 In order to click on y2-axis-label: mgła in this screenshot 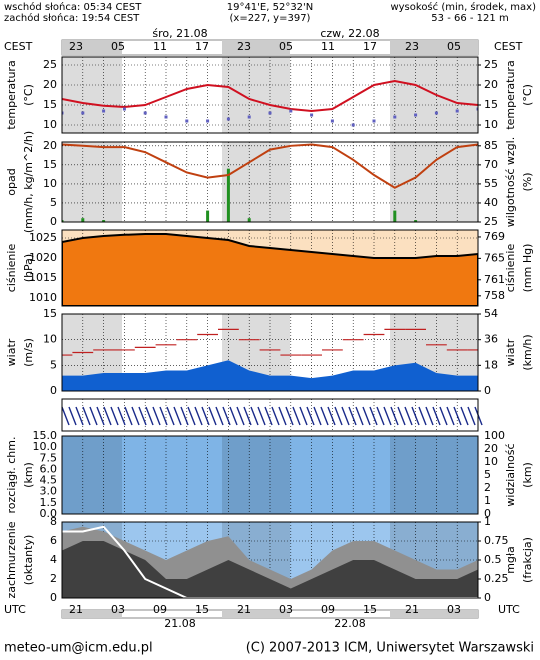, I will do `click(510, 560)`.